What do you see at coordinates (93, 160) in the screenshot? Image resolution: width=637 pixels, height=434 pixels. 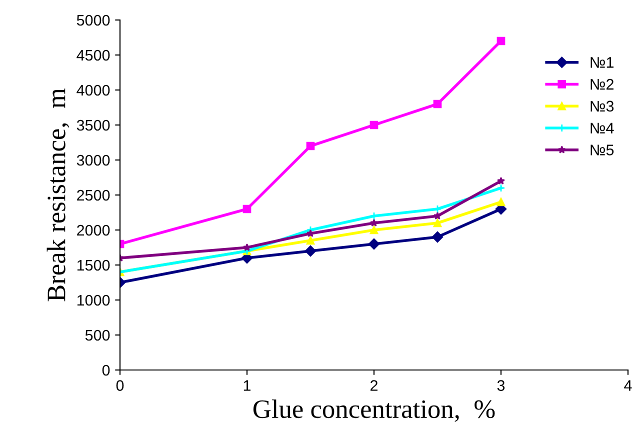 I see `y-tick-label: 3000` at bounding box center [93, 160].